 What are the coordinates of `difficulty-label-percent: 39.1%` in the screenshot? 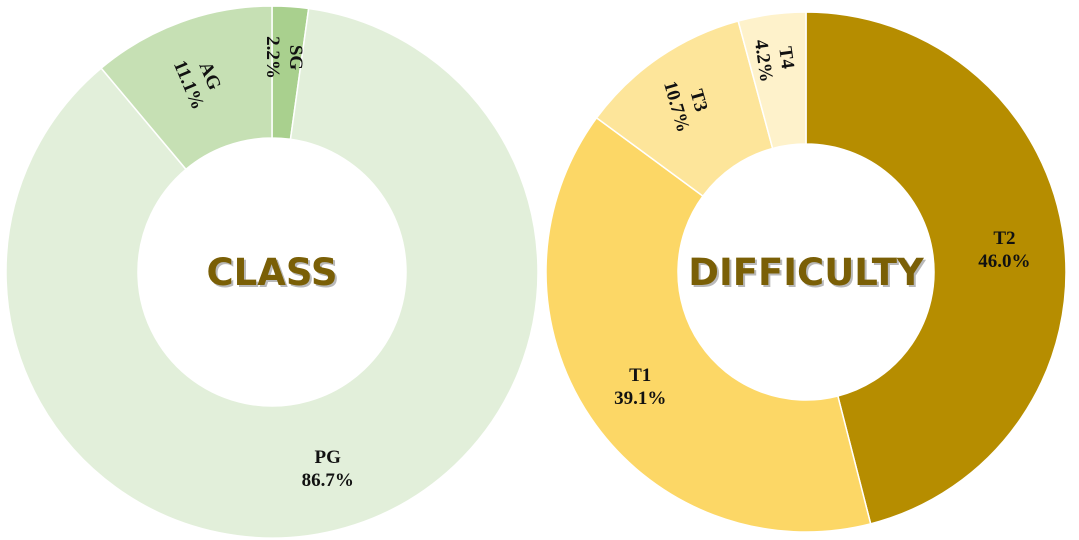 It's located at (640, 398).